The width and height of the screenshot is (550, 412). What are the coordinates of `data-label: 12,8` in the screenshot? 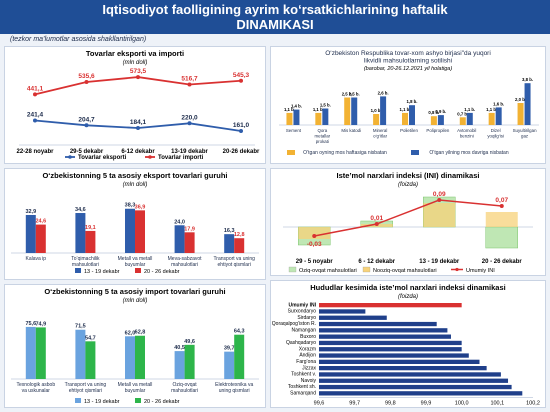 It's located at (239, 235).